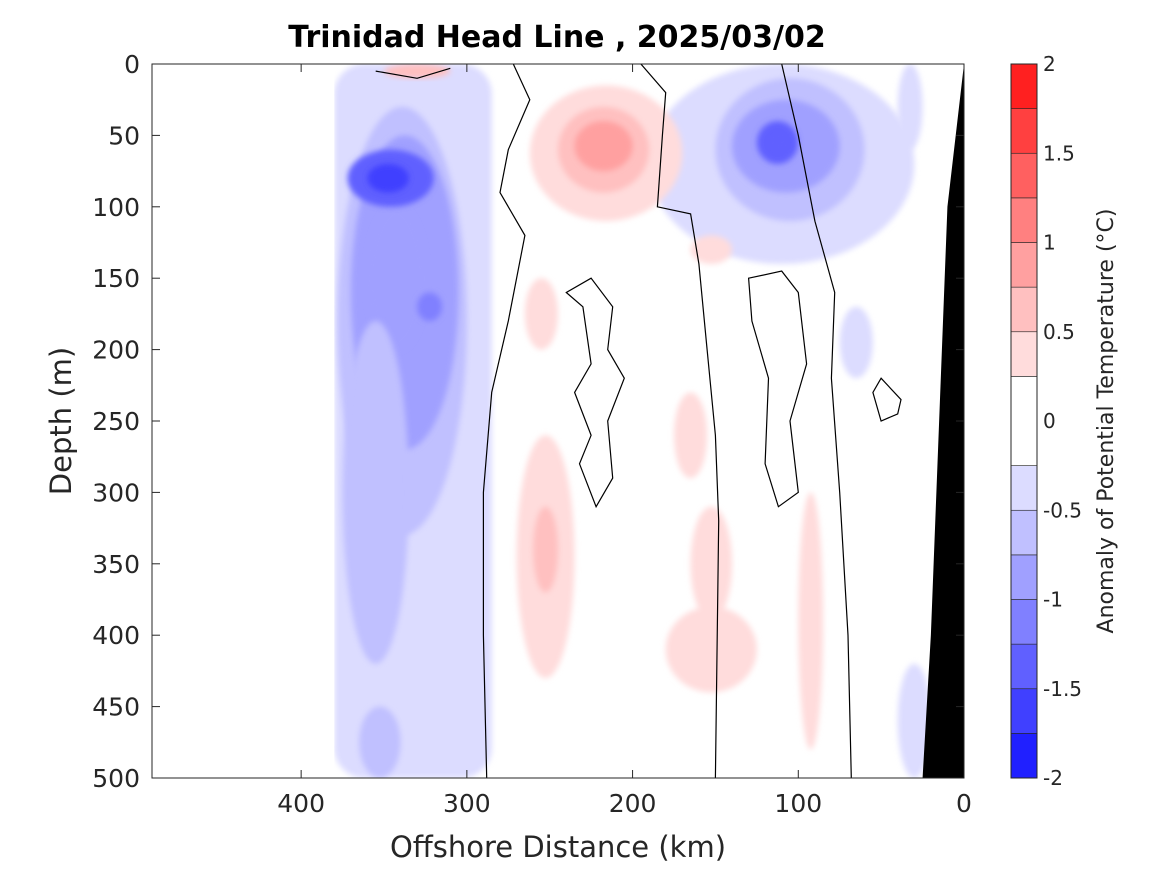  Describe the element at coordinates (1049, 64) in the screenshot. I see `colorbar-tick-label: 2` at that location.